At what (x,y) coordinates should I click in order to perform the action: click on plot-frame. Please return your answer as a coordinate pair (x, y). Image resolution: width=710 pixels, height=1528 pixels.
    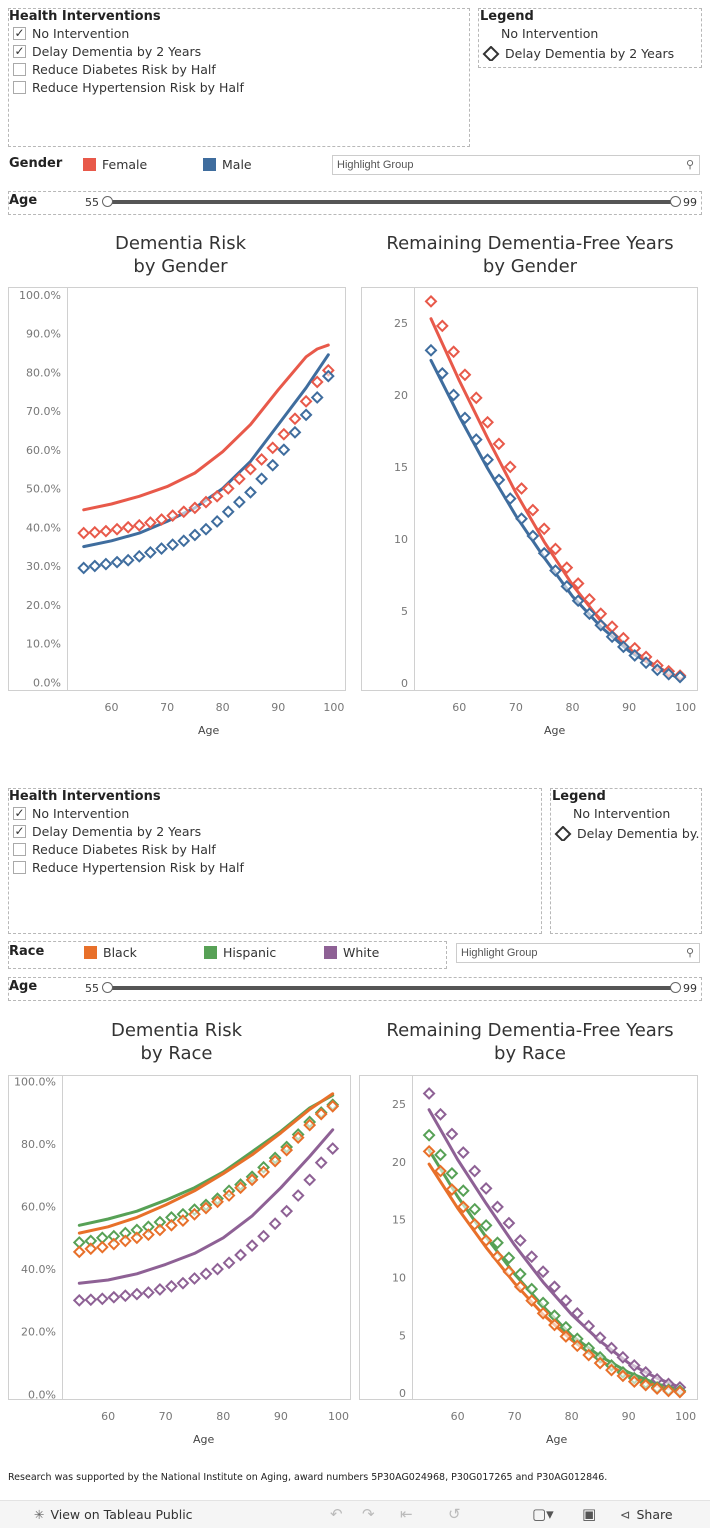
    Looking at the image, I should click on (177, 489).